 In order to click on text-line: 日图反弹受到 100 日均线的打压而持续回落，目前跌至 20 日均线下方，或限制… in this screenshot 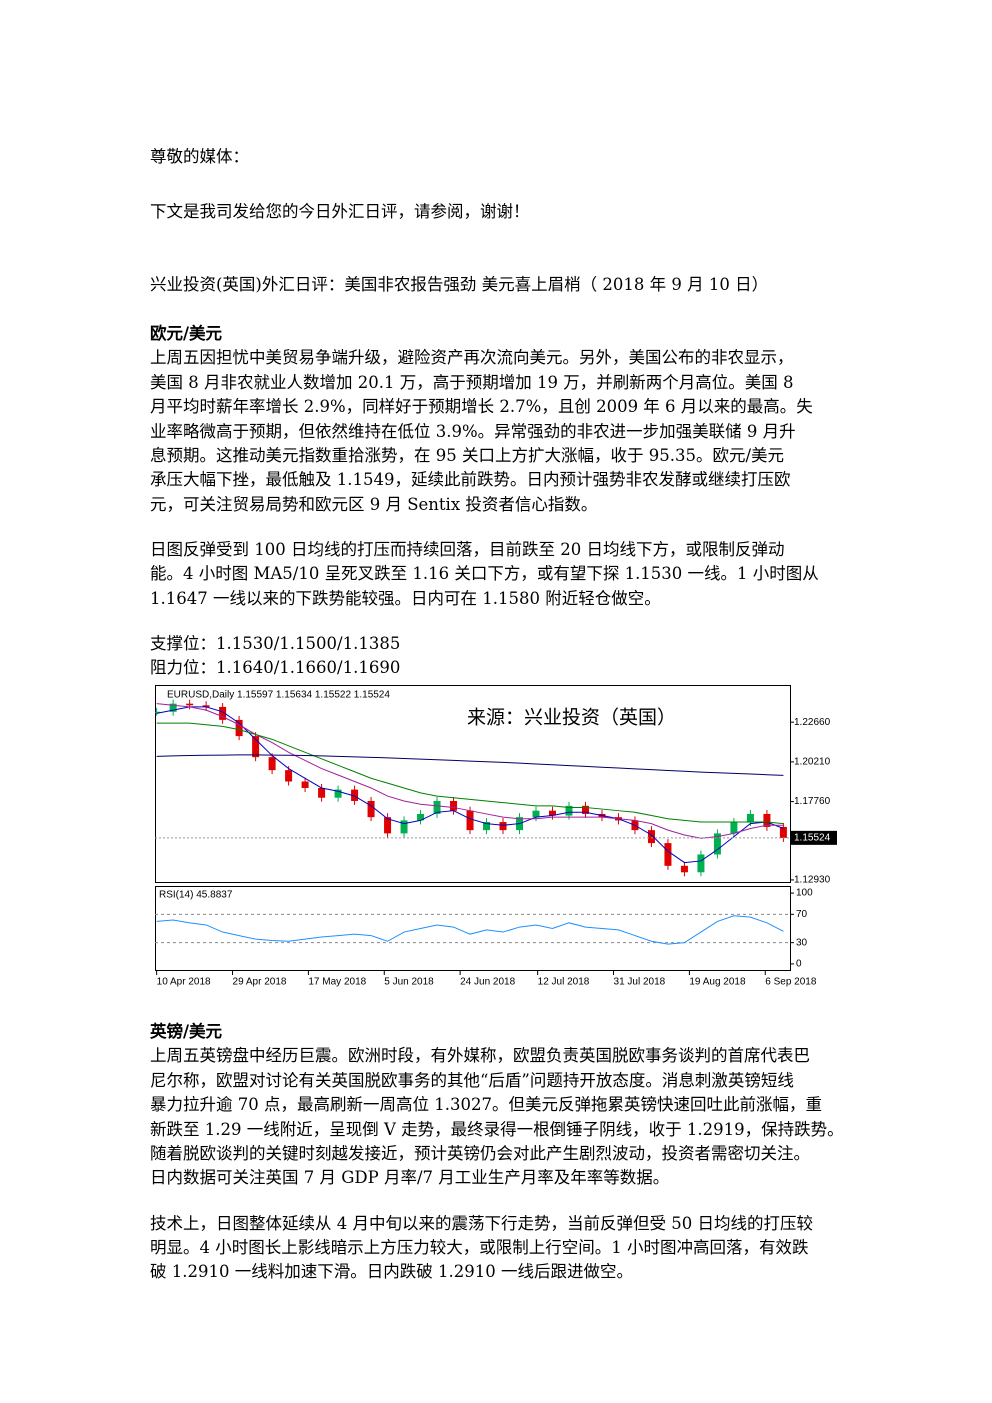, I will do `click(467, 549)`.